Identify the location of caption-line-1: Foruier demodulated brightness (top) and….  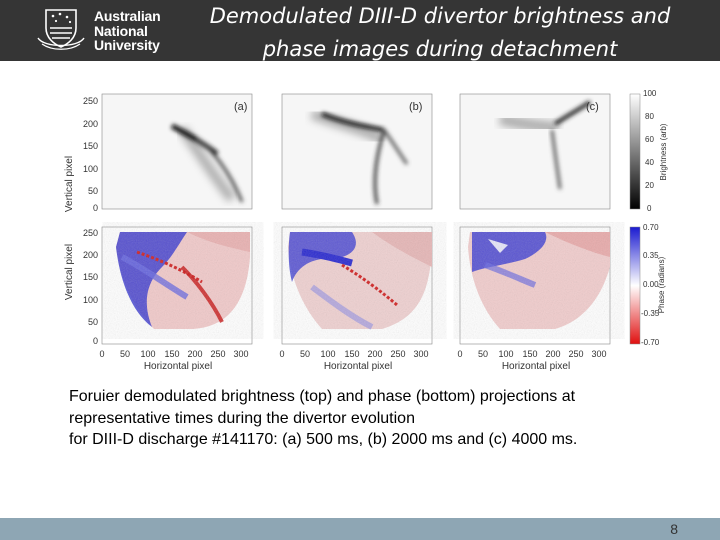
(322, 396).